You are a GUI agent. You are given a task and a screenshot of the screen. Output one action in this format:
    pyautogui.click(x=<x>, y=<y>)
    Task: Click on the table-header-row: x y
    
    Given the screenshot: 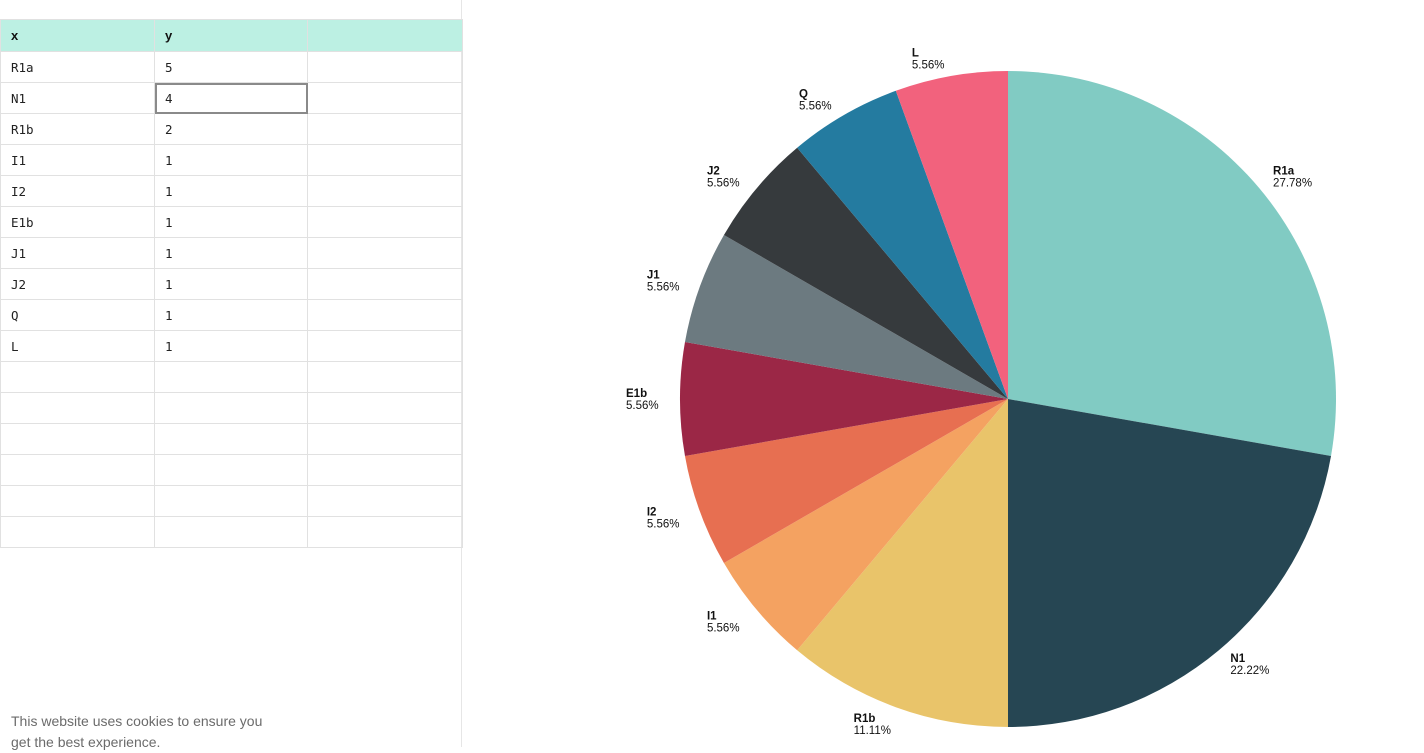 What is the action you would take?
    pyautogui.click(x=231, y=35)
    